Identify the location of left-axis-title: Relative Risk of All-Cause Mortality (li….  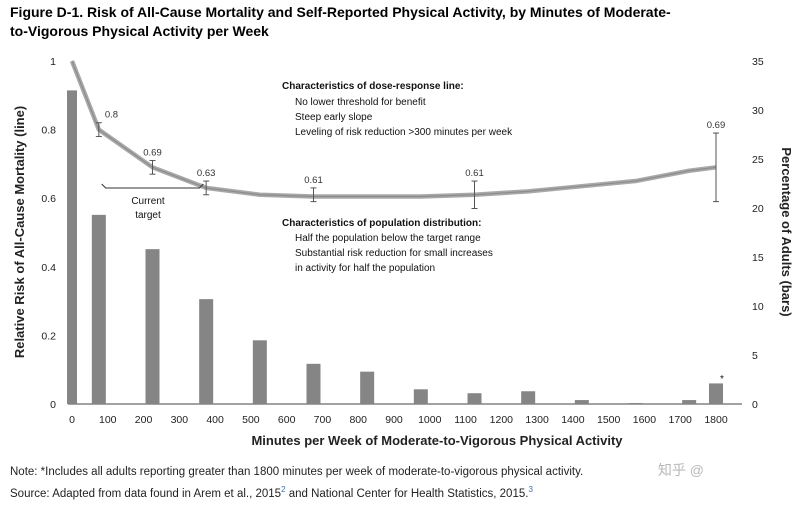
(19, 232).